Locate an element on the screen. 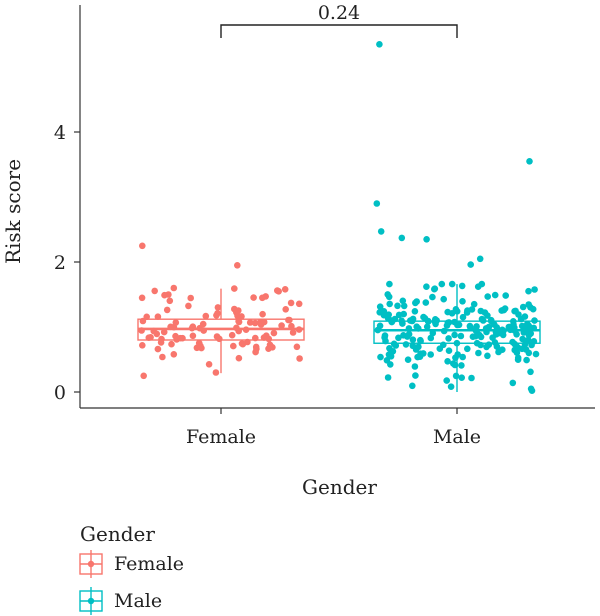  legend-key-male is located at coordinates (91, 601).